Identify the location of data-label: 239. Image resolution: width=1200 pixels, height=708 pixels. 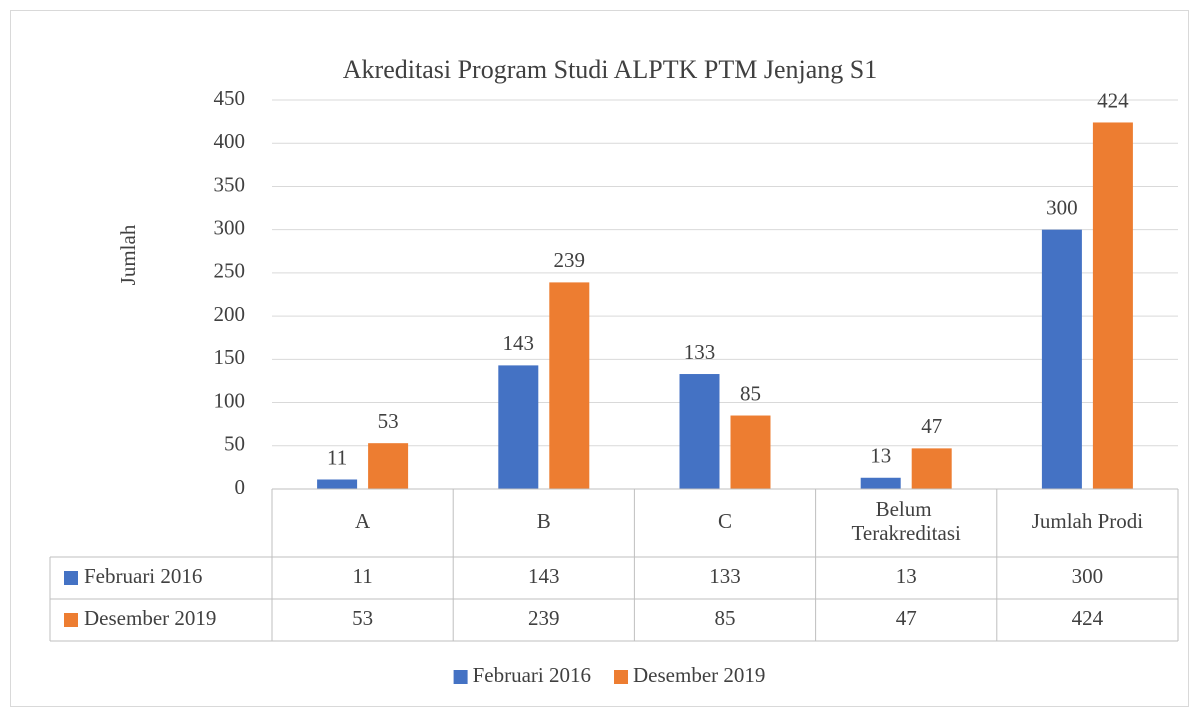
(570, 260).